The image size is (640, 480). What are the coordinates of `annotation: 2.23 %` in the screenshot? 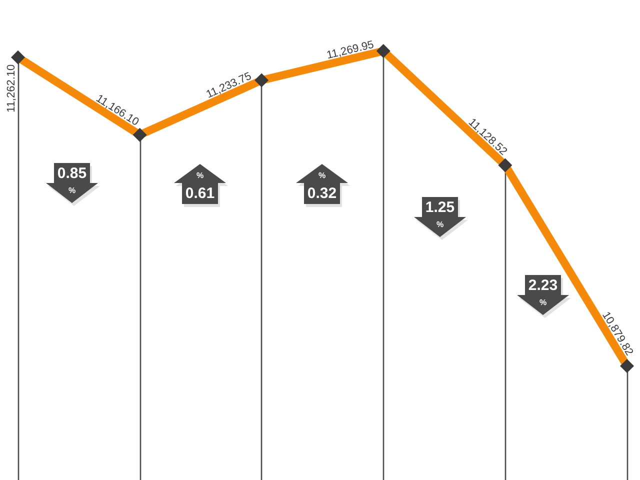 It's located at (543, 292).